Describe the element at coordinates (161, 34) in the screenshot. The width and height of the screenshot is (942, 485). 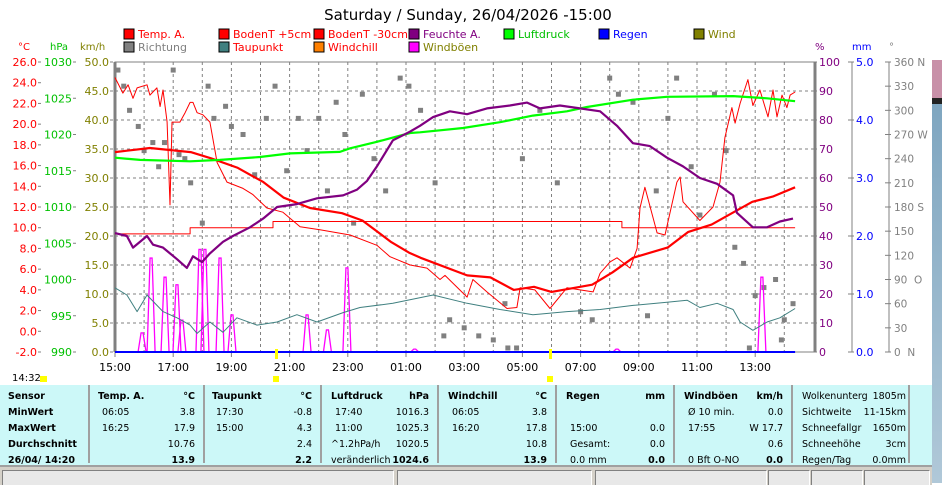
I see `legend-label: Temp. A.` at that location.